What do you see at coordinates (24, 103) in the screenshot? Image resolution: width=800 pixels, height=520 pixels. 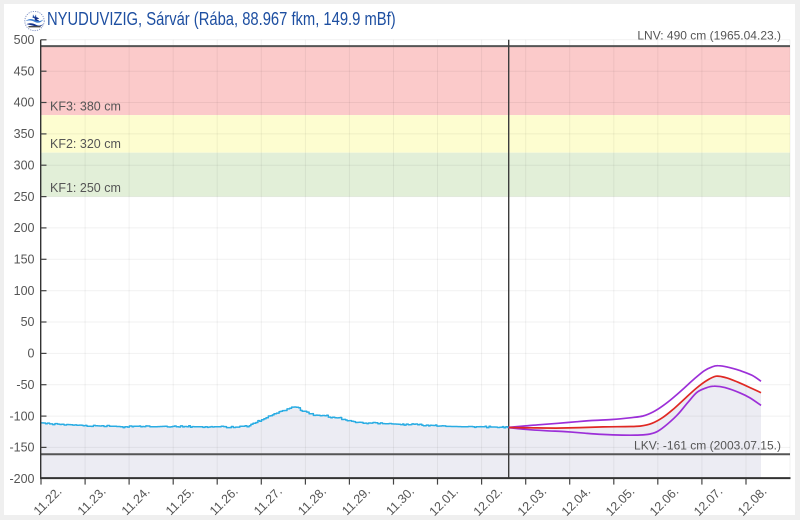 I see `svg-text: 400` at bounding box center [24, 103].